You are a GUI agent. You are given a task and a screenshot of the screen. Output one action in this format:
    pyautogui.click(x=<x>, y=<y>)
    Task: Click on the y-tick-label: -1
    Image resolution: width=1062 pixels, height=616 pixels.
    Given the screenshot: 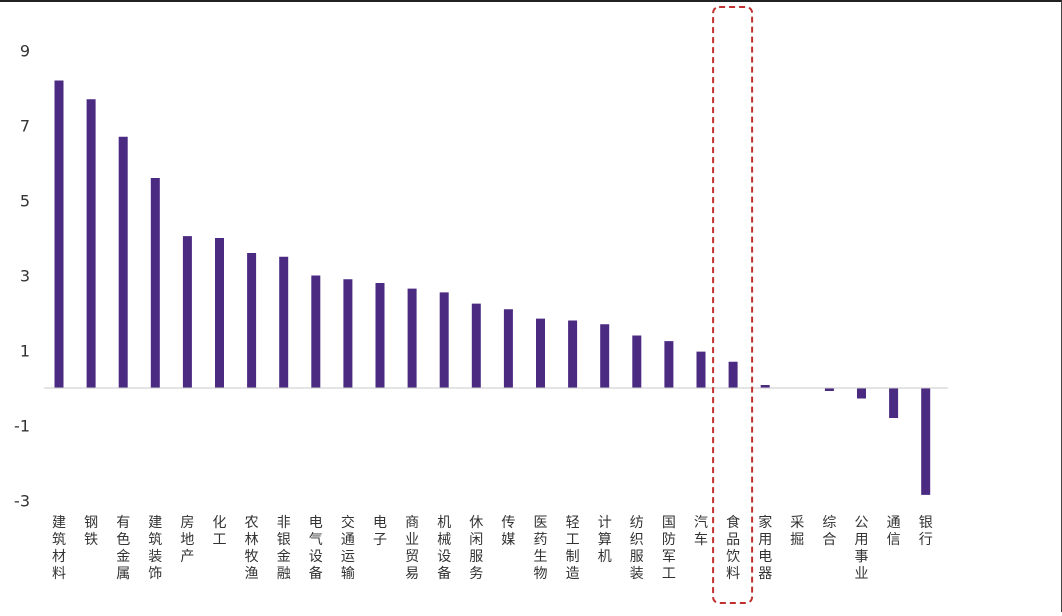 What is the action you would take?
    pyautogui.click(x=22, y=426)
    